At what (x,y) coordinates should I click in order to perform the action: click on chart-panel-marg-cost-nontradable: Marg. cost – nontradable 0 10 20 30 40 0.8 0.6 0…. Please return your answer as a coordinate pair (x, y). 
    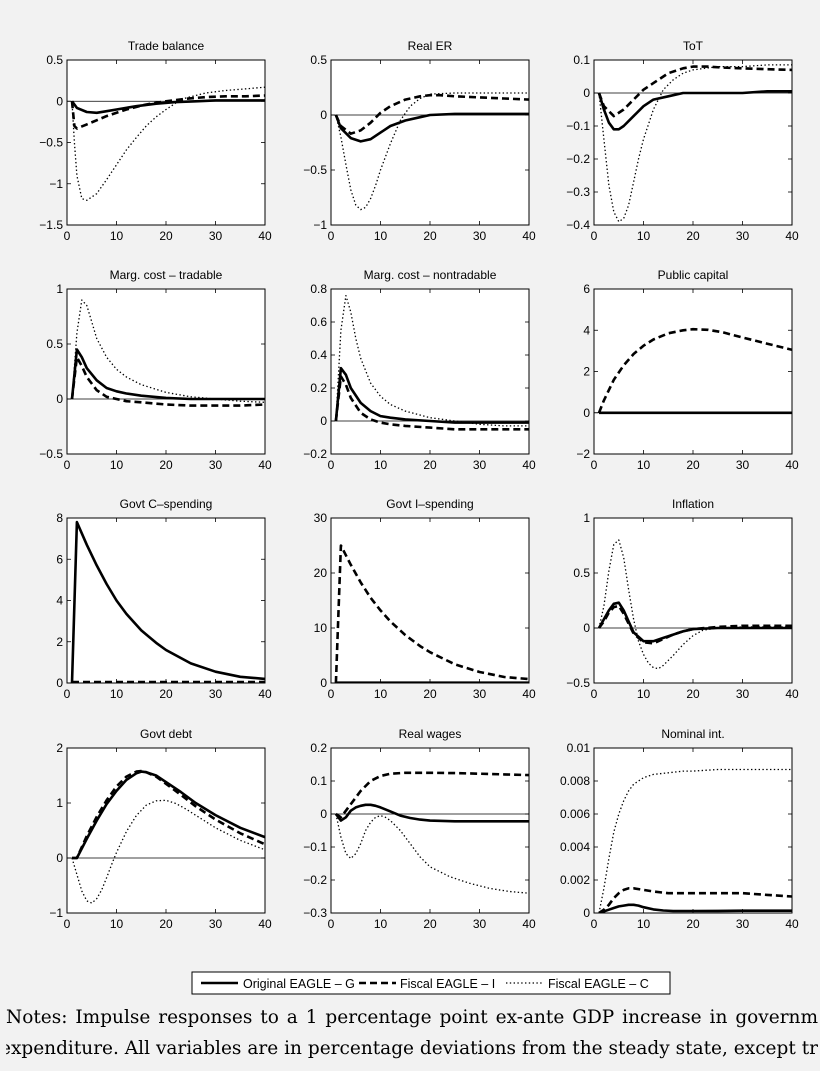
    Looking at the image, I should click on (419, 370).